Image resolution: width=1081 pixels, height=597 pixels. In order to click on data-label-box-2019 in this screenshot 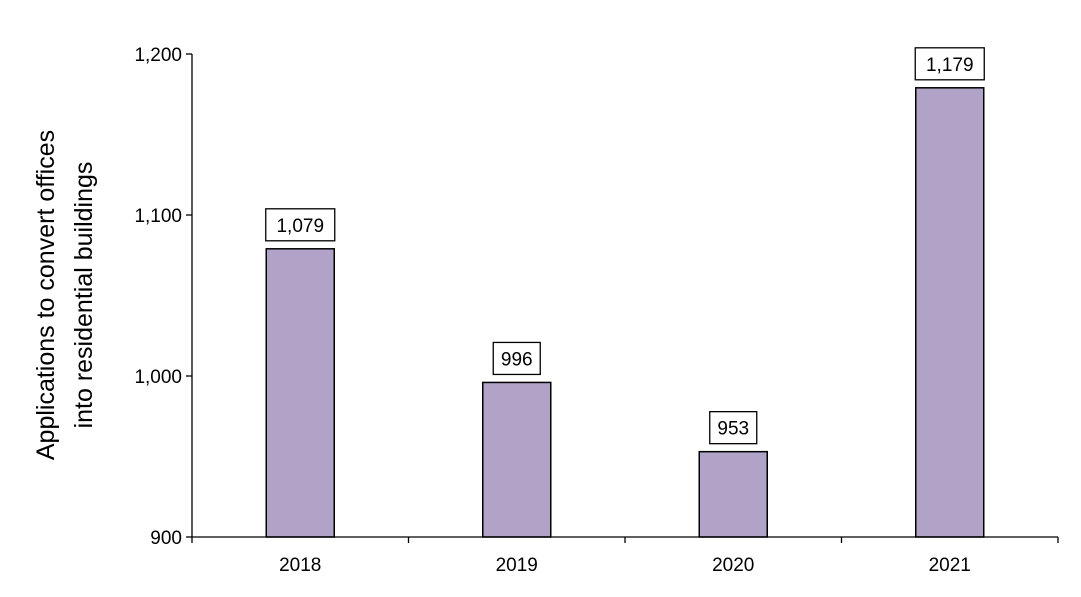, I will do `click(516, 358)`.